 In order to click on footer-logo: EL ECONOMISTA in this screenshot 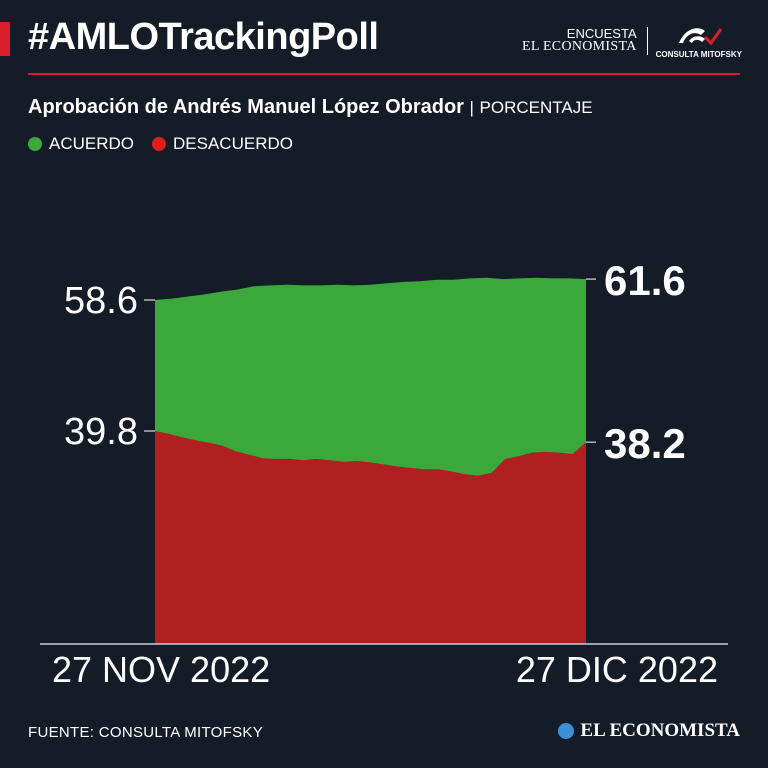, I will do `click(649, 731)`.